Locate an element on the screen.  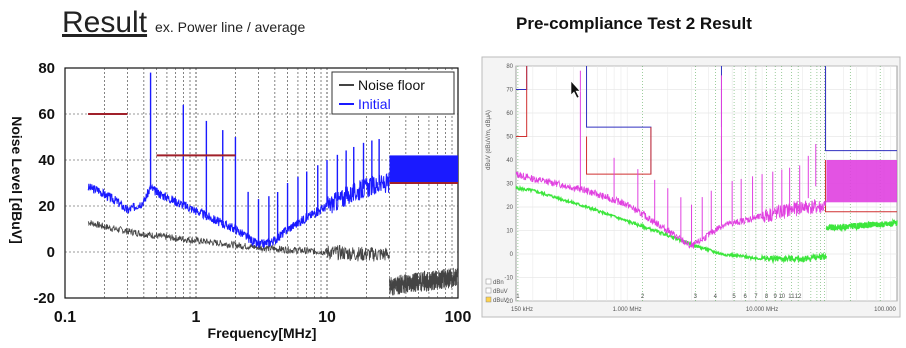
right-marker-number: 9 is located at coordinates (775, 297).